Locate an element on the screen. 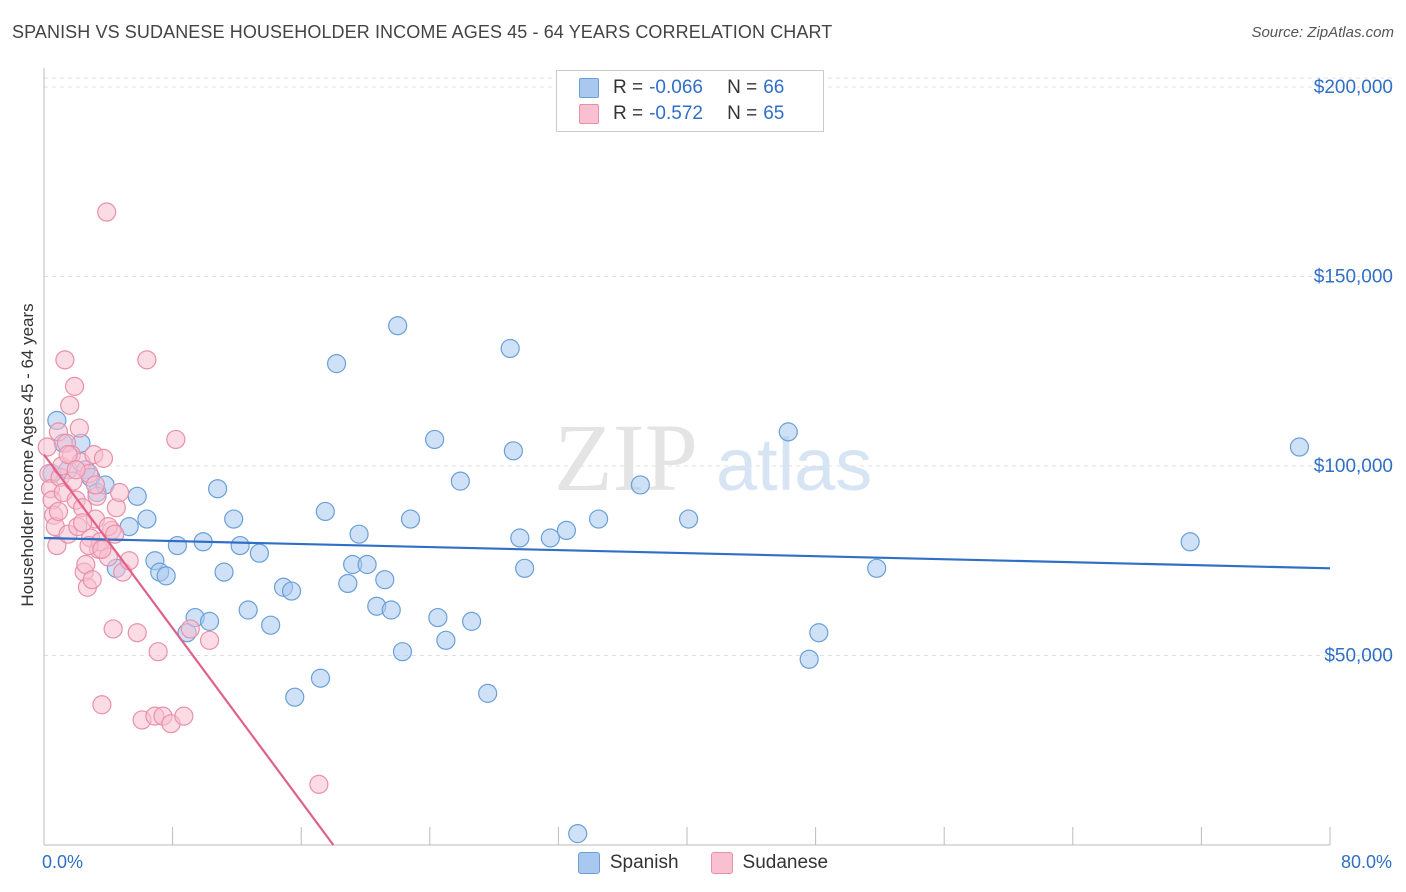  legend-row-spanish: R = -0.066 N = 66 is located at coordinates (681, 88).